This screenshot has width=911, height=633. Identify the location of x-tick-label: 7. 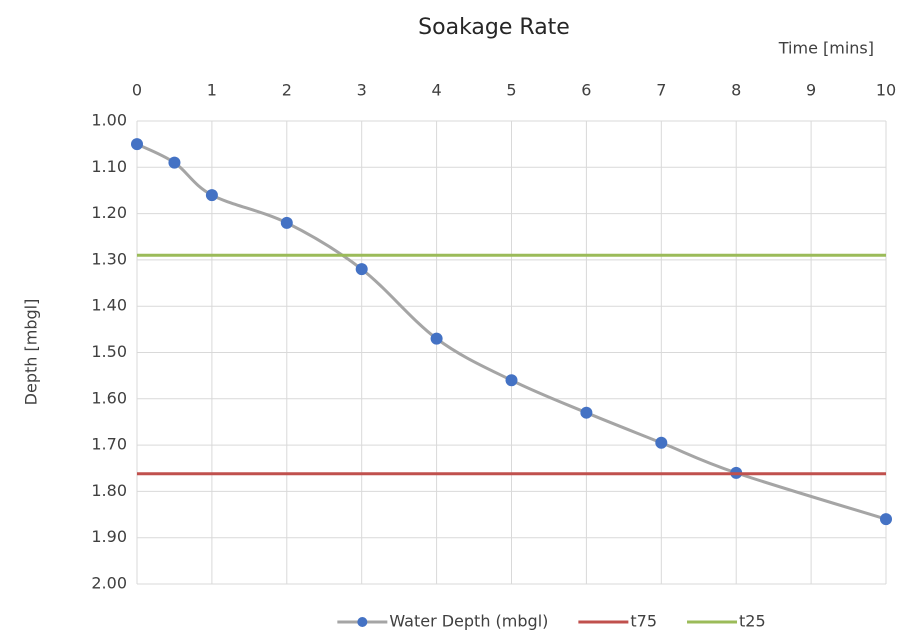
(661, 90).